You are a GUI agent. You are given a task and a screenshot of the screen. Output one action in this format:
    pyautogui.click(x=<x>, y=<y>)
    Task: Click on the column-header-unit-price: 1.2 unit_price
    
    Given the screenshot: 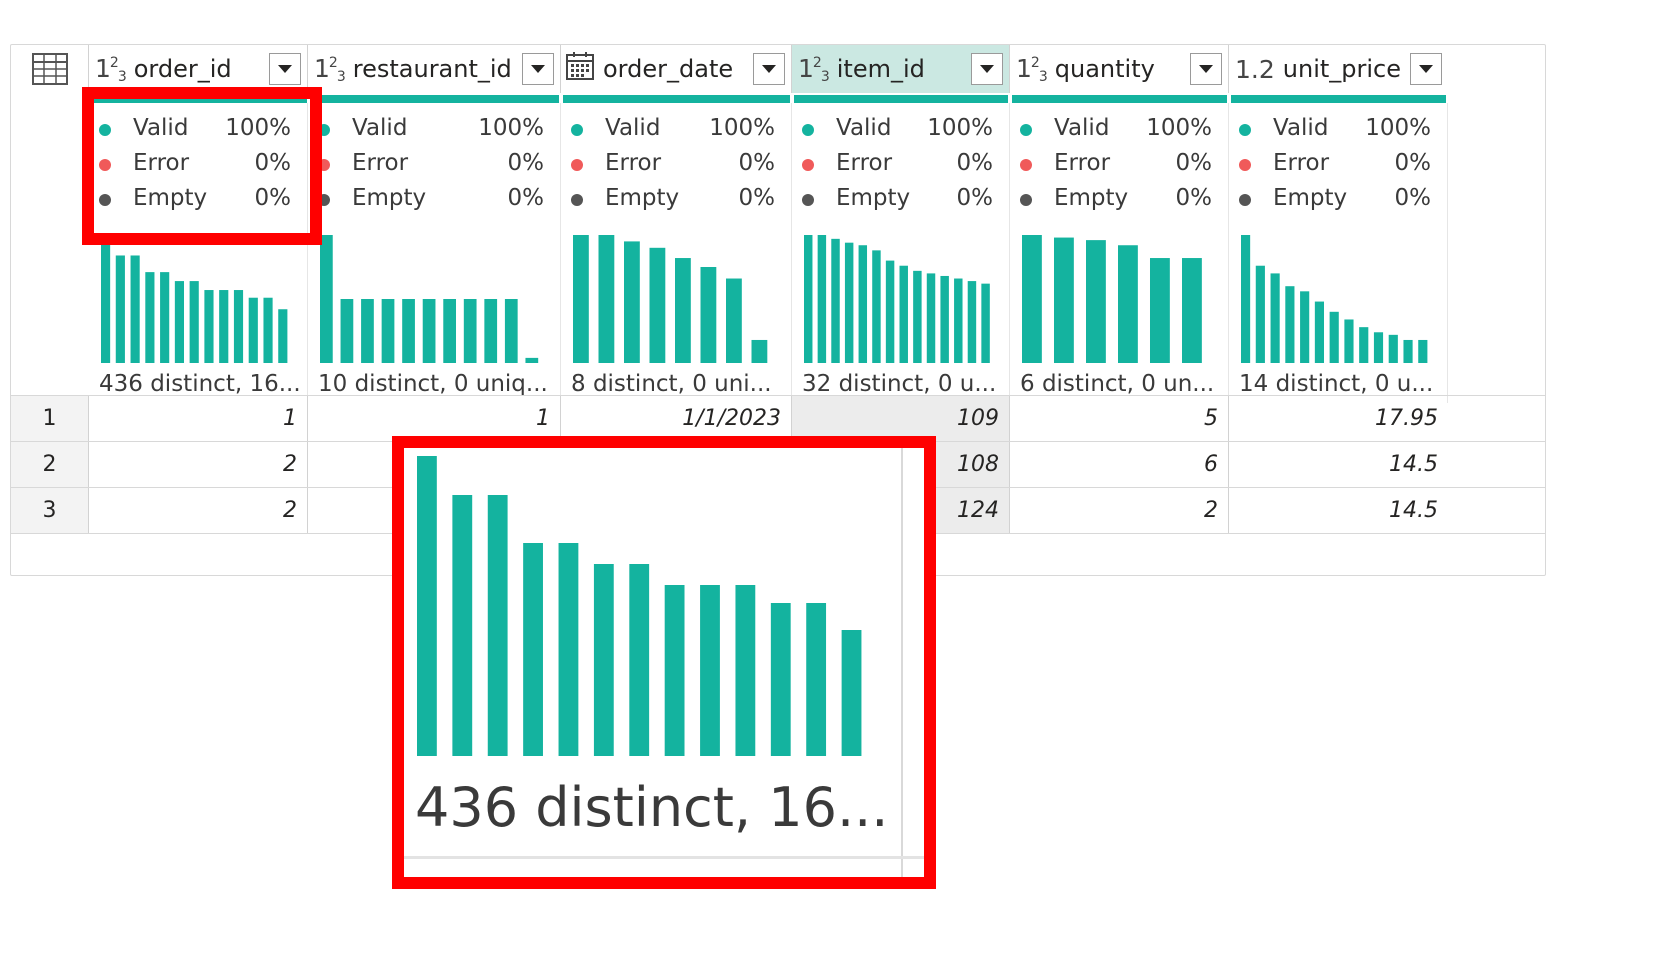 What is the action you would take?
    pyautogui.click(x=1338, y=69)
    